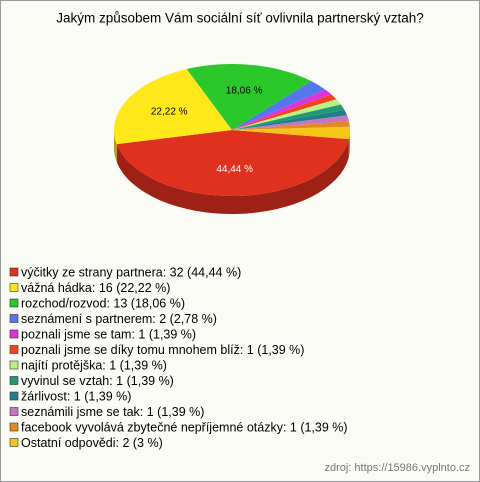 Image resolution: width=480 pixels, height=482 pixels. What do you see at coordinates (244, 91) in the screenshot?
I see `data-label: 18,06 %` at bounding box center [244, 91].